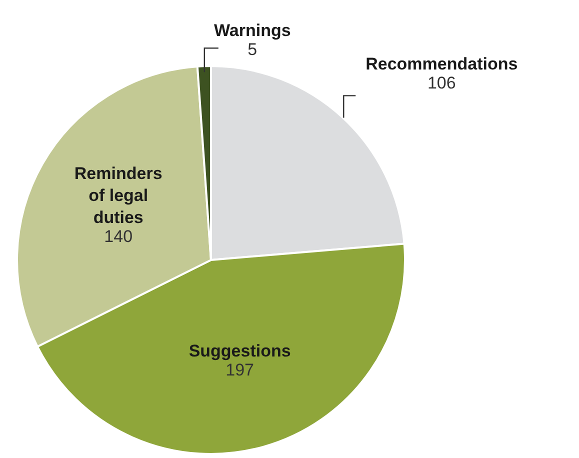 This screenshot has height=458, width=579. What do you see at coordinates (118, 195) in the screenshot?
I see `slice-label: Reminders of legal duties` at bounding box center [118, 195].